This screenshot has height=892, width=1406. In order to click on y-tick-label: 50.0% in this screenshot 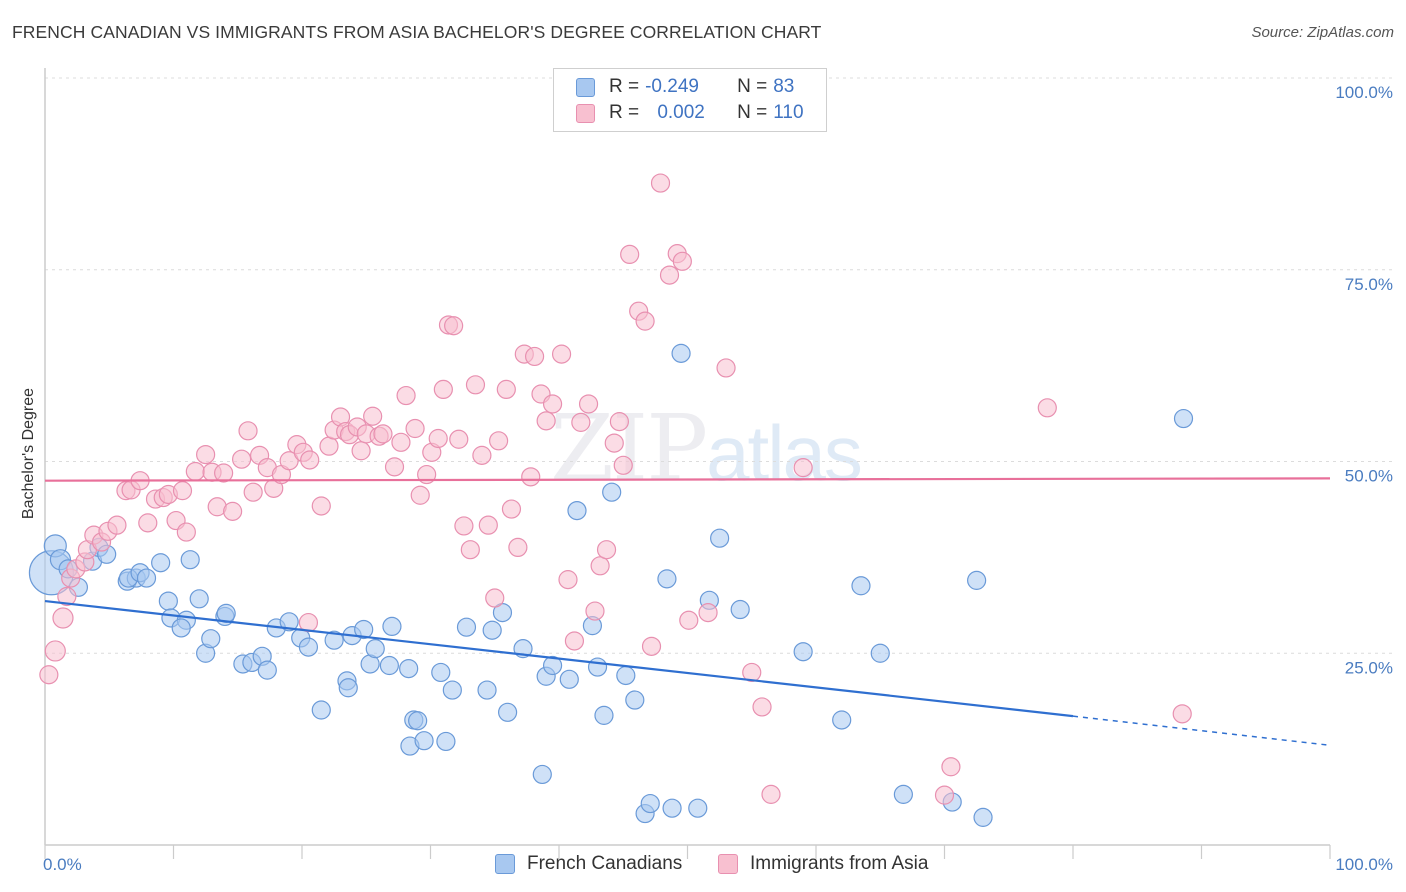, I will do `click(1369, 476)`.